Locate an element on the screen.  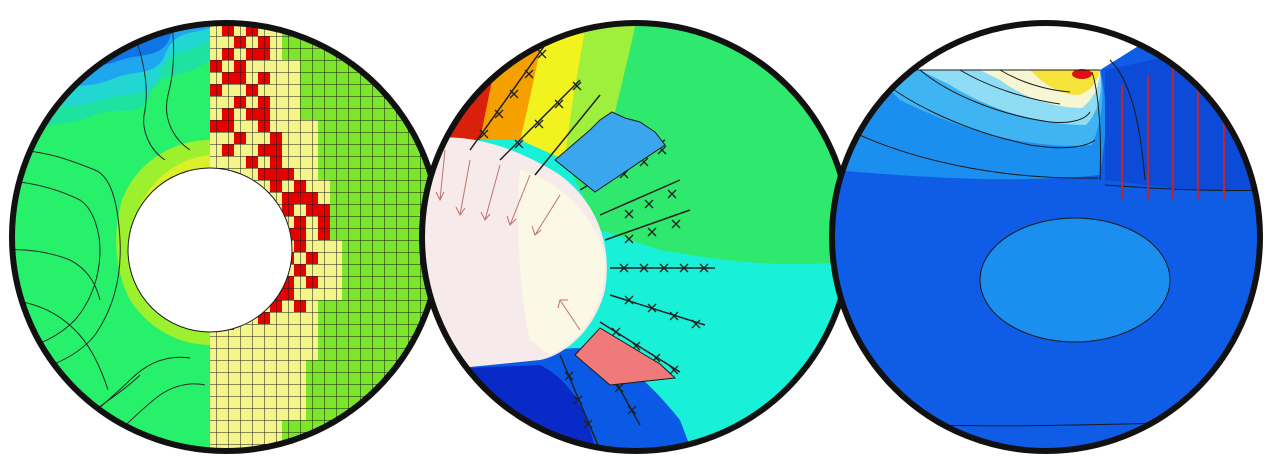
excavation-core is located at coordinates (562, 262).